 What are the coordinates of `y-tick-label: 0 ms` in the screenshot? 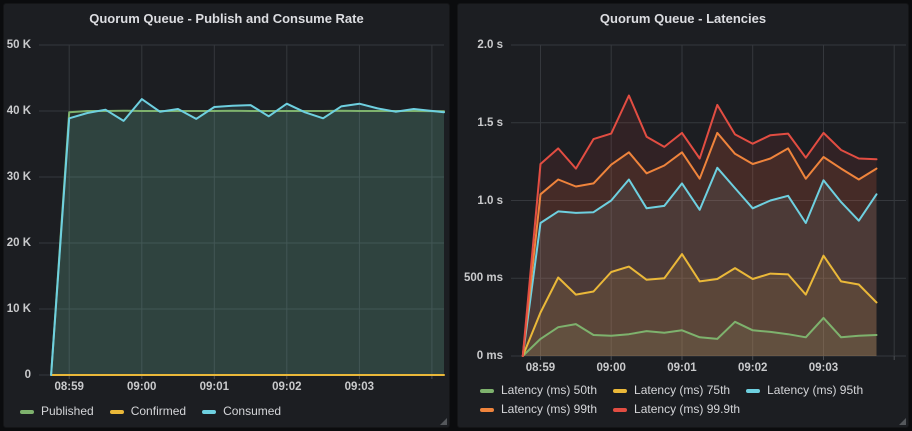 It's located at (489, 356).